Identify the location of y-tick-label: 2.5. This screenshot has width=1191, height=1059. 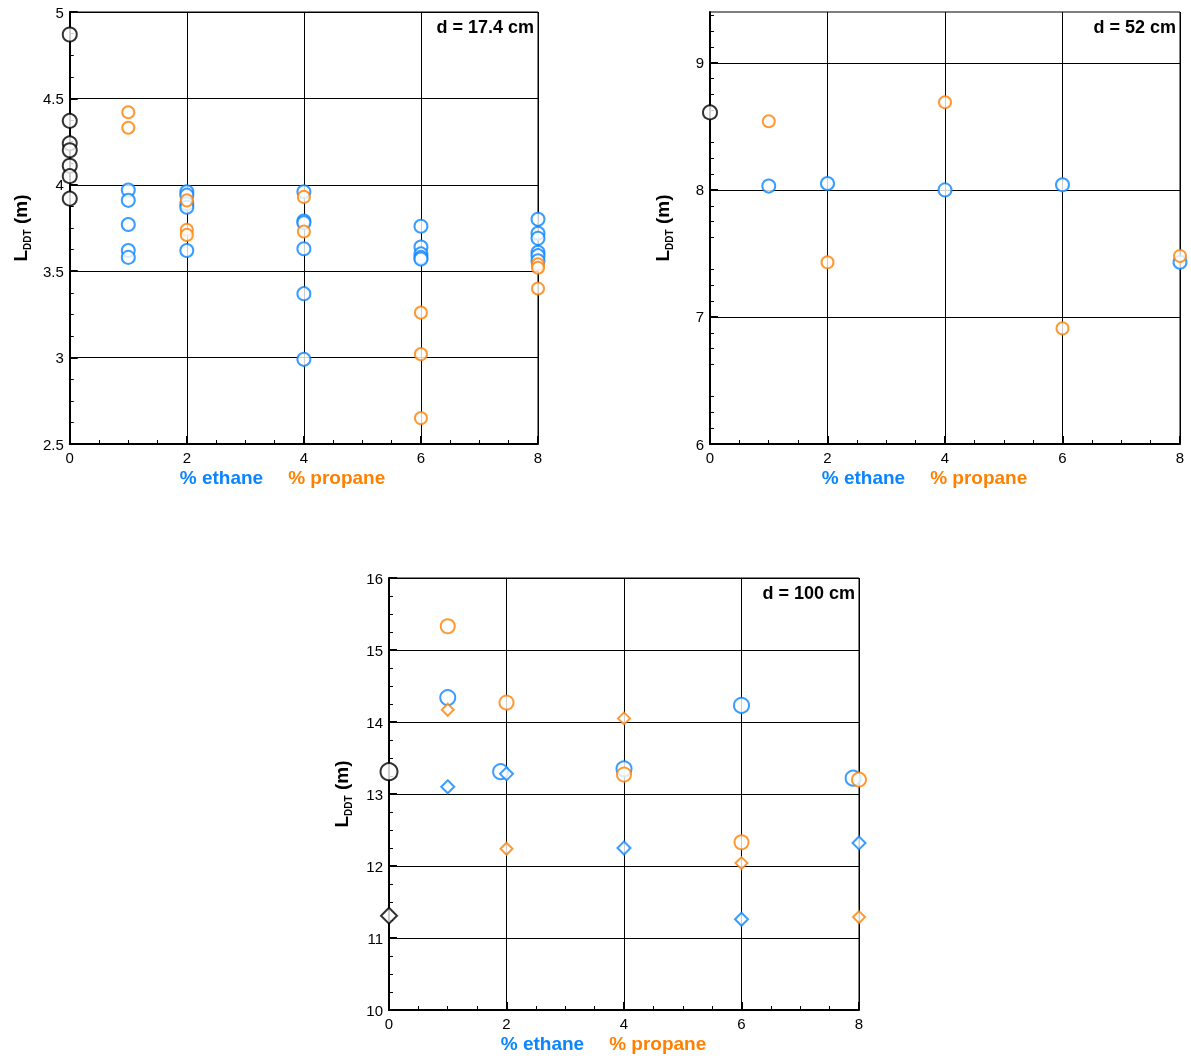
(53, 444).